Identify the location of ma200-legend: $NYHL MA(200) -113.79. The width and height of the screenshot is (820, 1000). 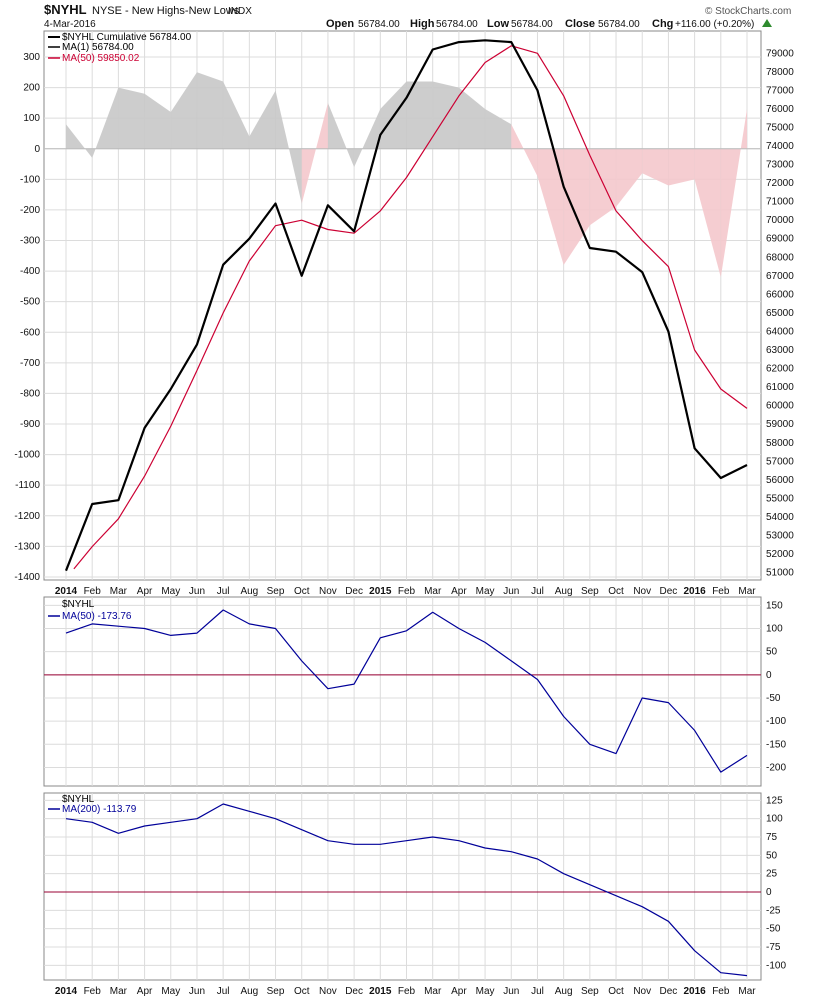
(92, 804).